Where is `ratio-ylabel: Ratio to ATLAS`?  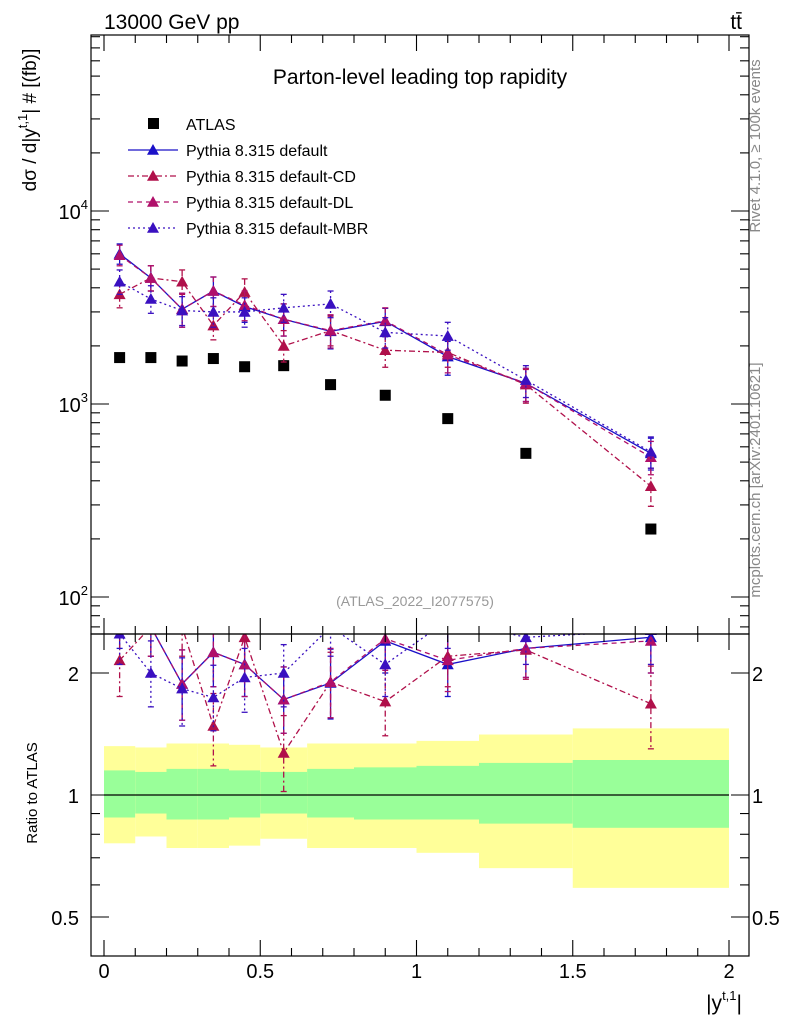
ratio-ylabel: Ratio to ATLAS is located at coordinates (32, 792).